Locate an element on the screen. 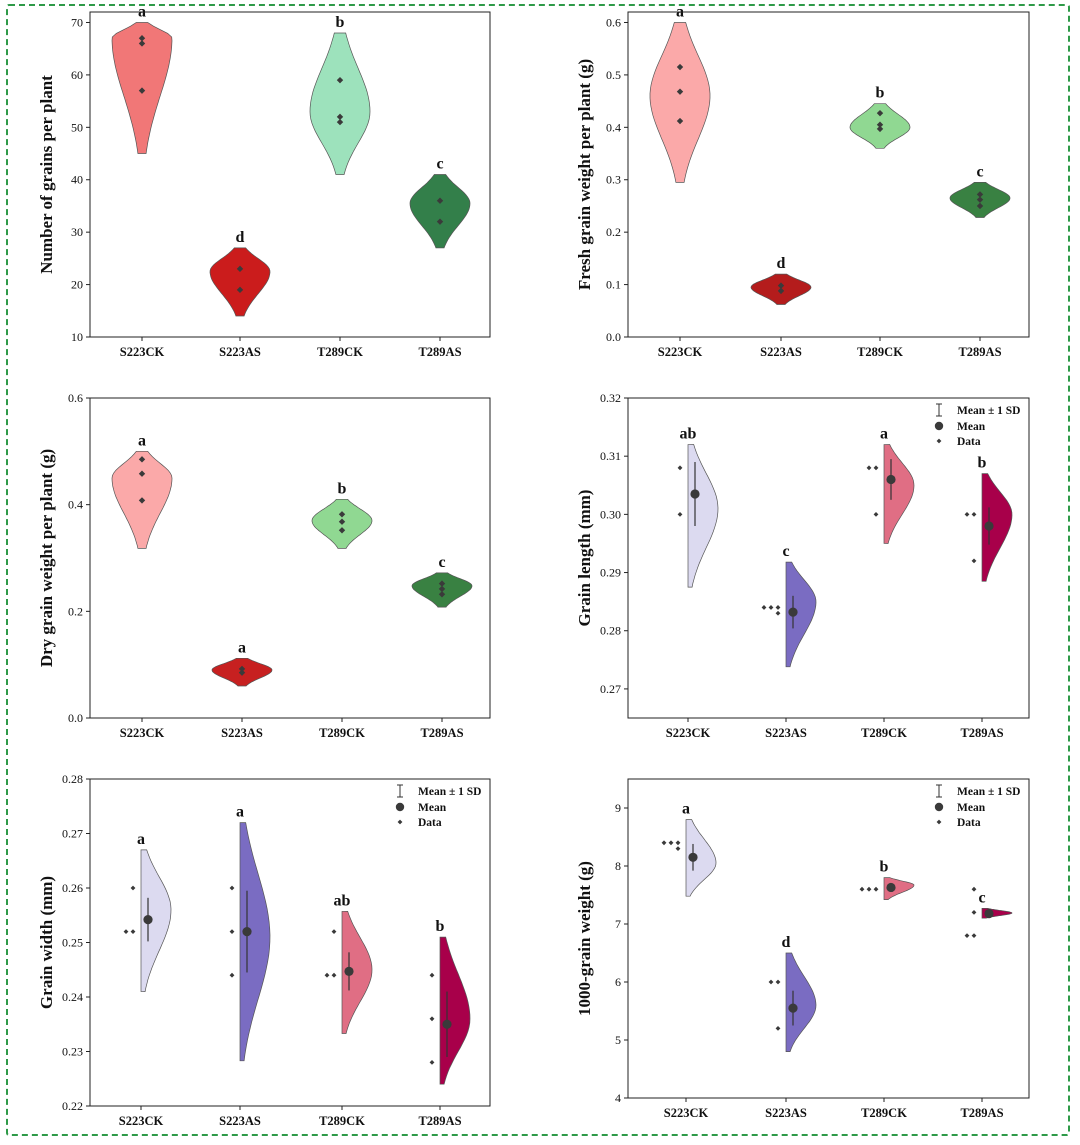  y-tick-label: 9 is located at coordinates (618, 808).